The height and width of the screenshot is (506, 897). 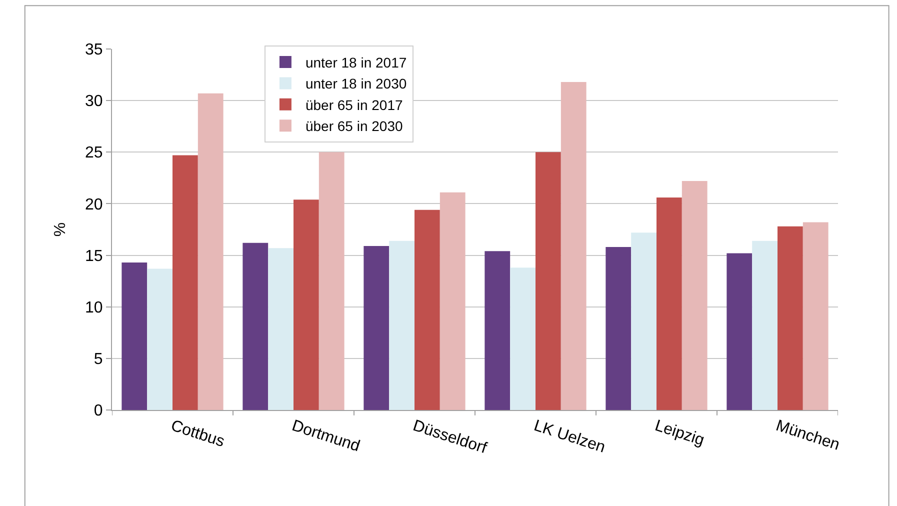 What do you see at coordinates (94, 205) in the screenshot?
I see `y-tick-label: 20` at bounding box center [94, 205].